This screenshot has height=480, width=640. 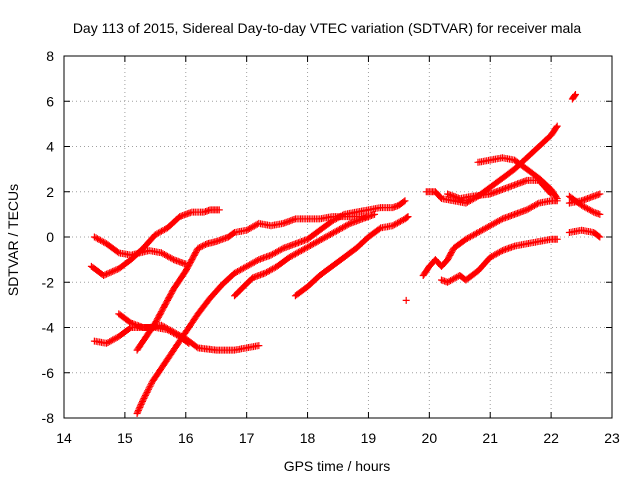 I want to click on y-tick-label: 8, so click(x=50, y=56).